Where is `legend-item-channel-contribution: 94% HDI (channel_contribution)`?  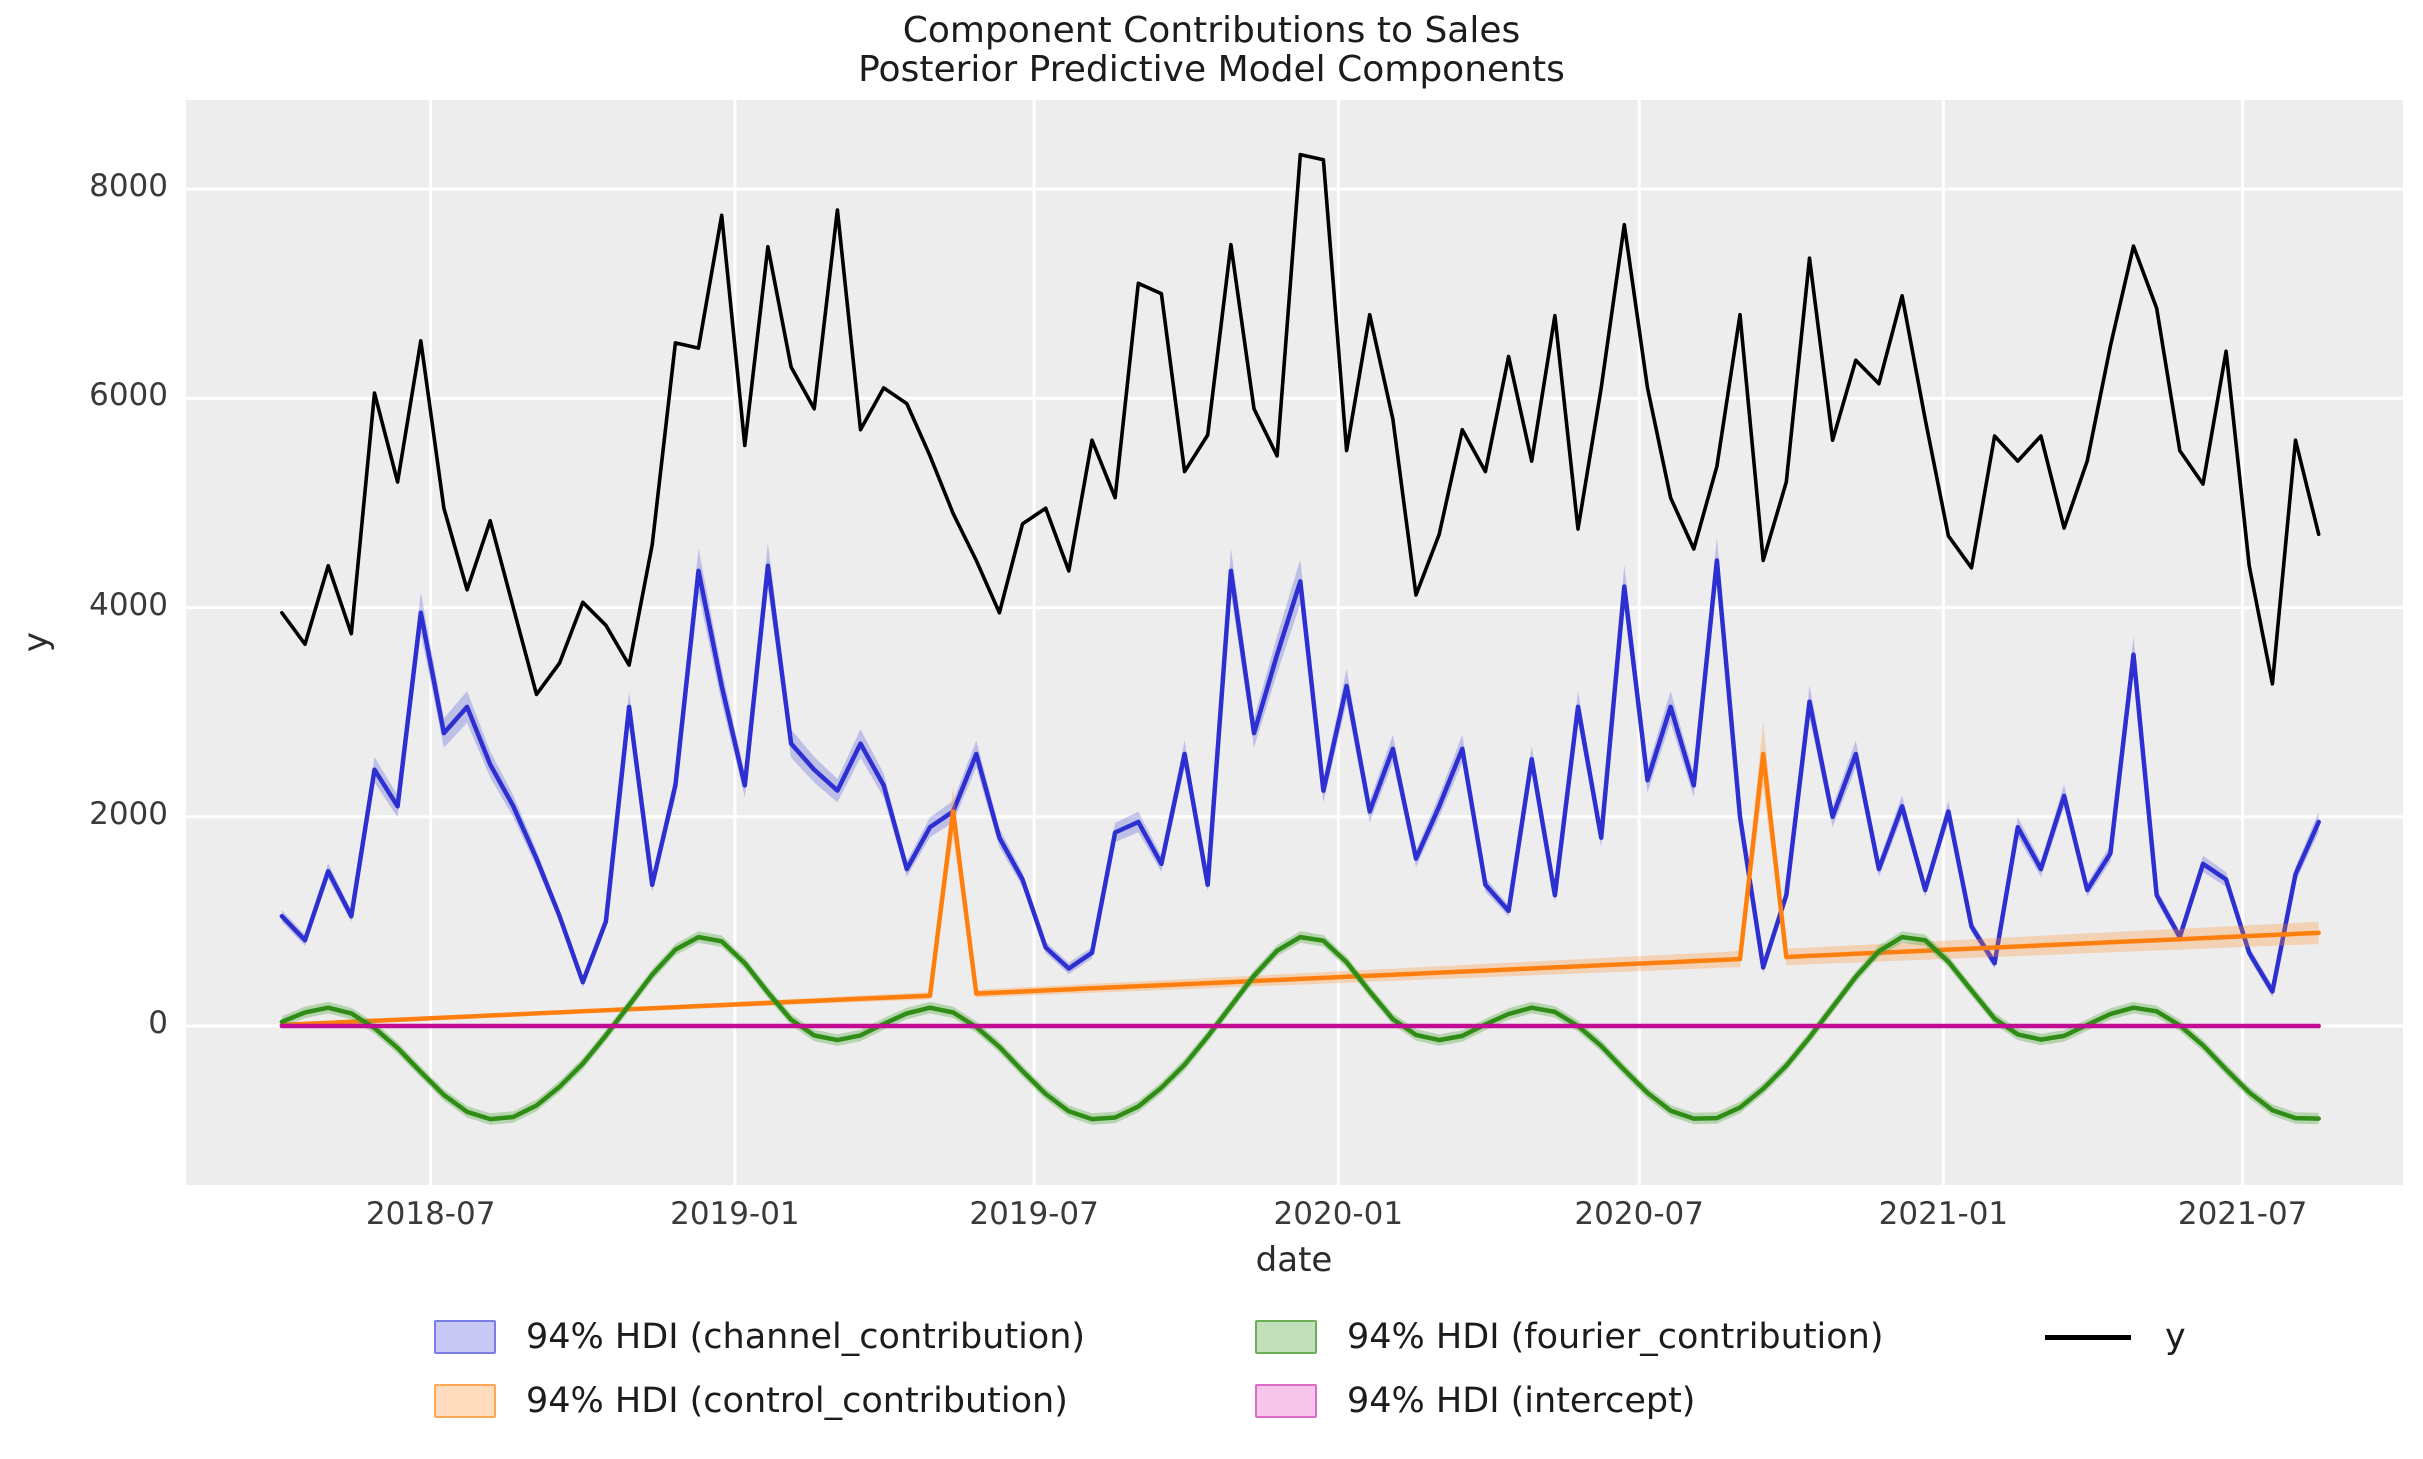 legend-item-channel-contribution: 94% HDI (channel_contribution) is located at coordinates (759, 1337).